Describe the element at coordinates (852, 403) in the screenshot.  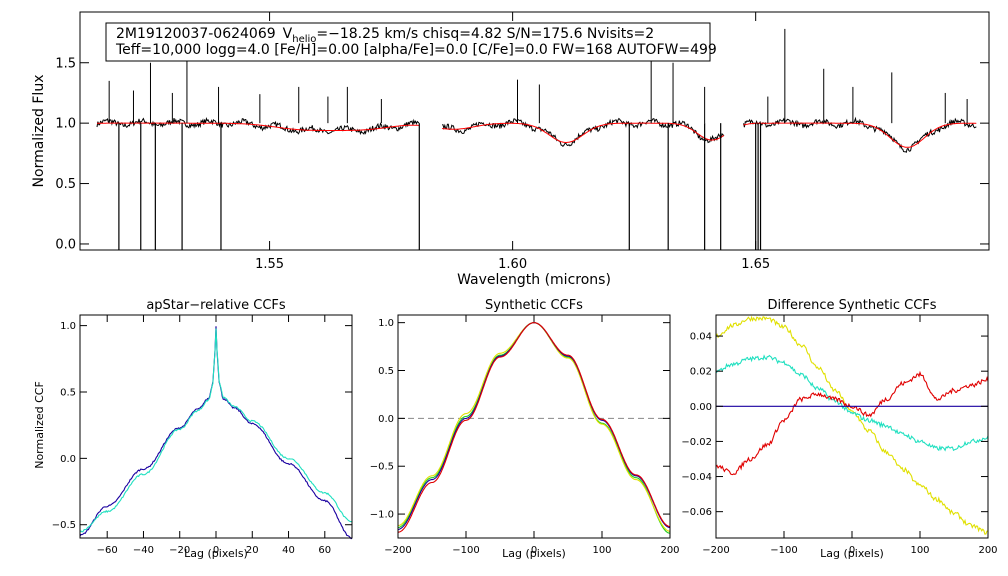
I see `ccf-series-cyan` at that location.